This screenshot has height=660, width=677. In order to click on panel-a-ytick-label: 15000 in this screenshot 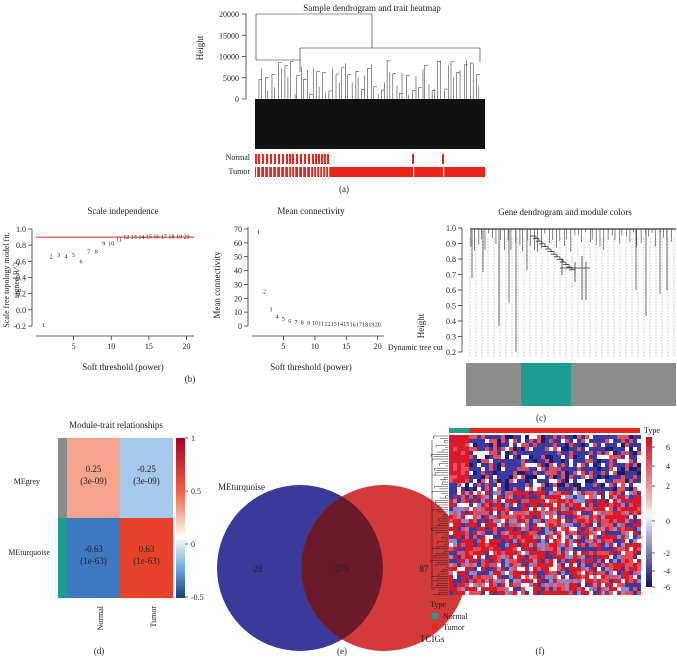, I will do `click(229, 35)`.